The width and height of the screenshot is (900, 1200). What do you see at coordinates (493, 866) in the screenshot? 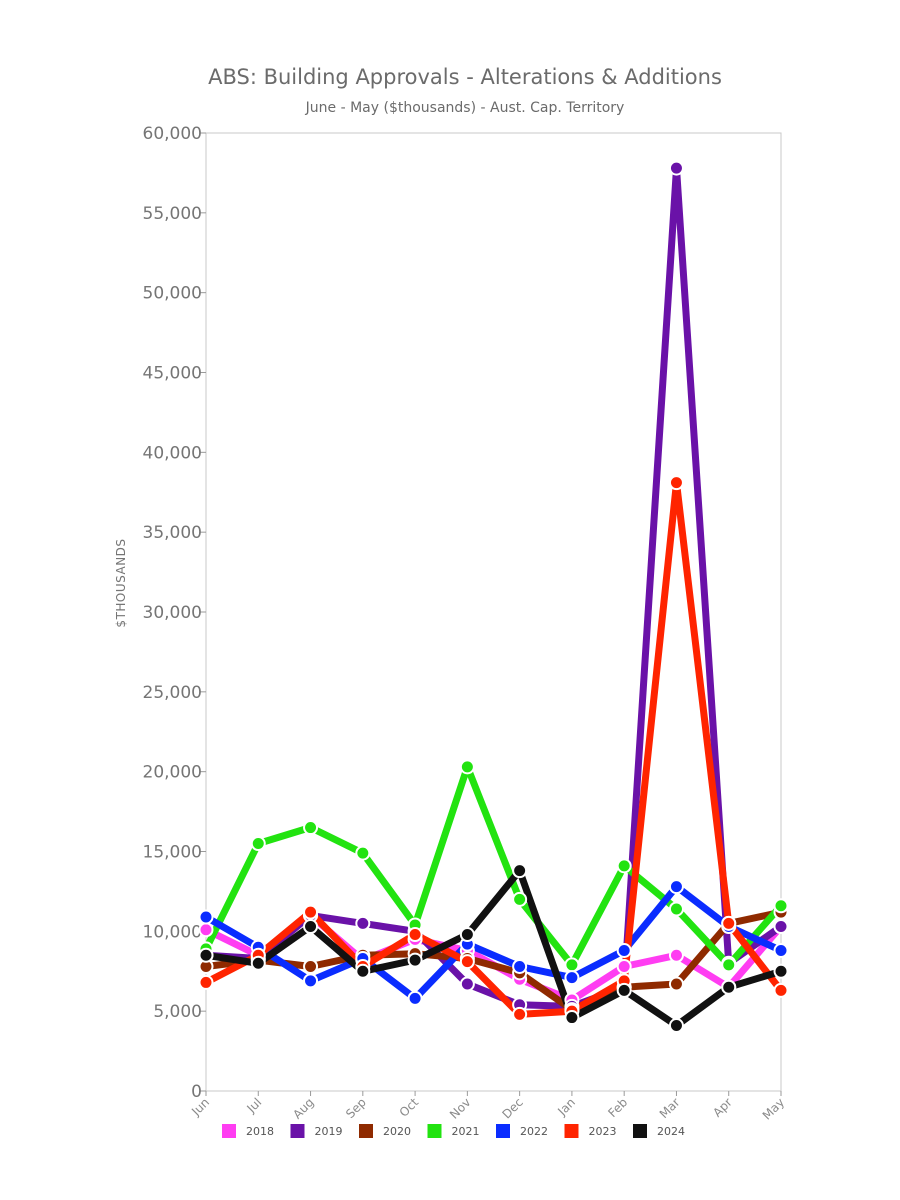
I see `series-line-2021` at bounding box center [493, 866].